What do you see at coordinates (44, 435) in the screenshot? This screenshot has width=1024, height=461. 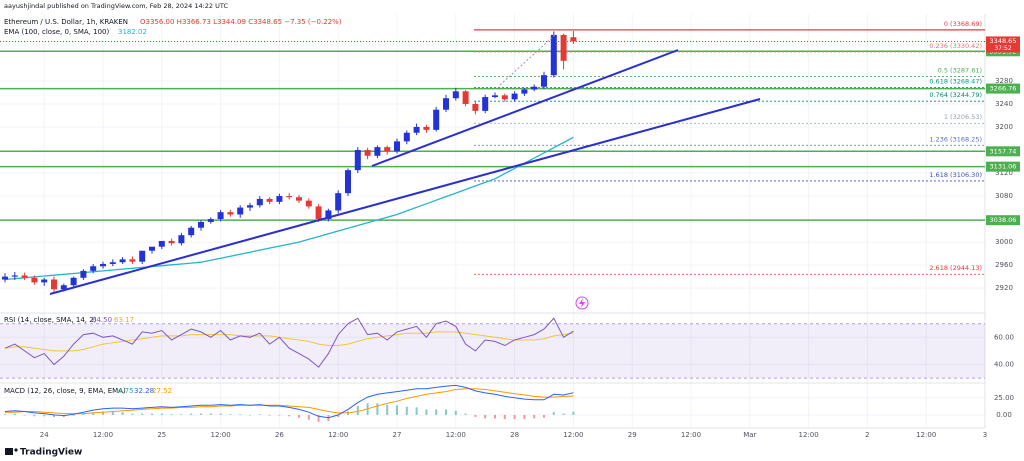 I see `x-tick-label: 24` at bounding box center [44, 435].